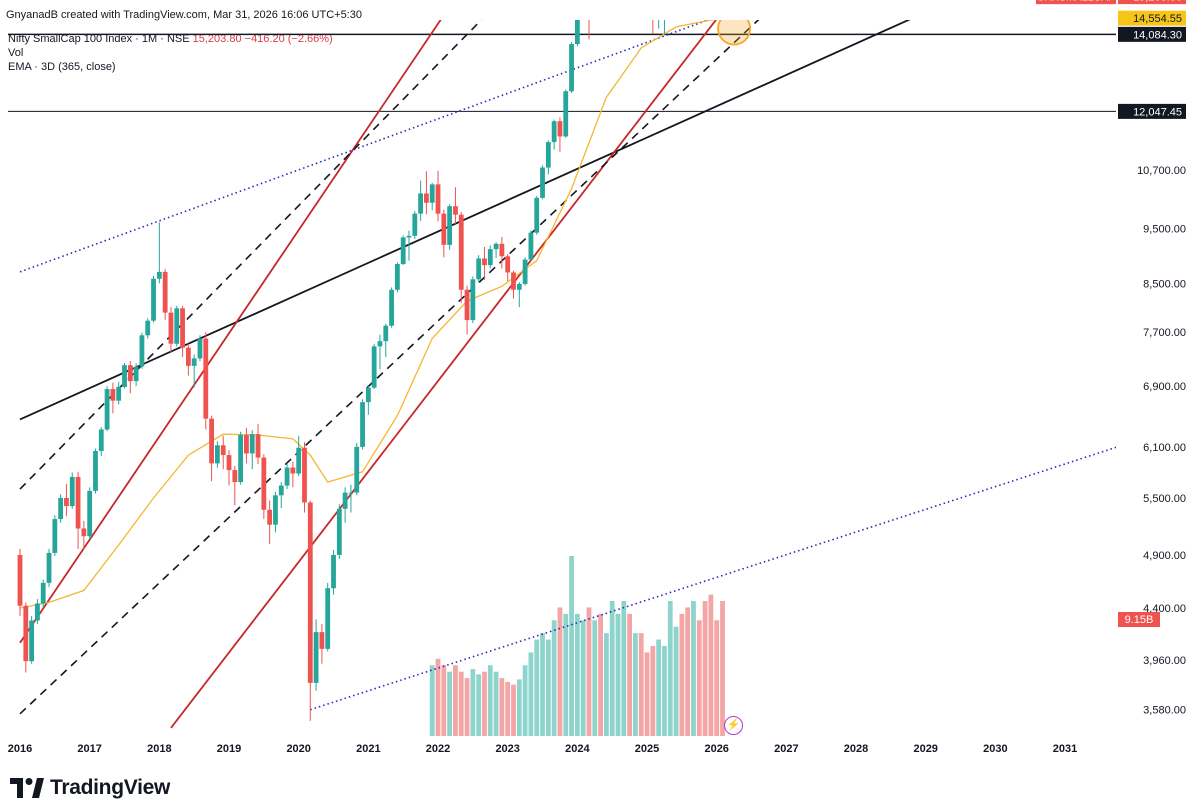  I want to click on last-price: 15,203.80, so click(217, 39).